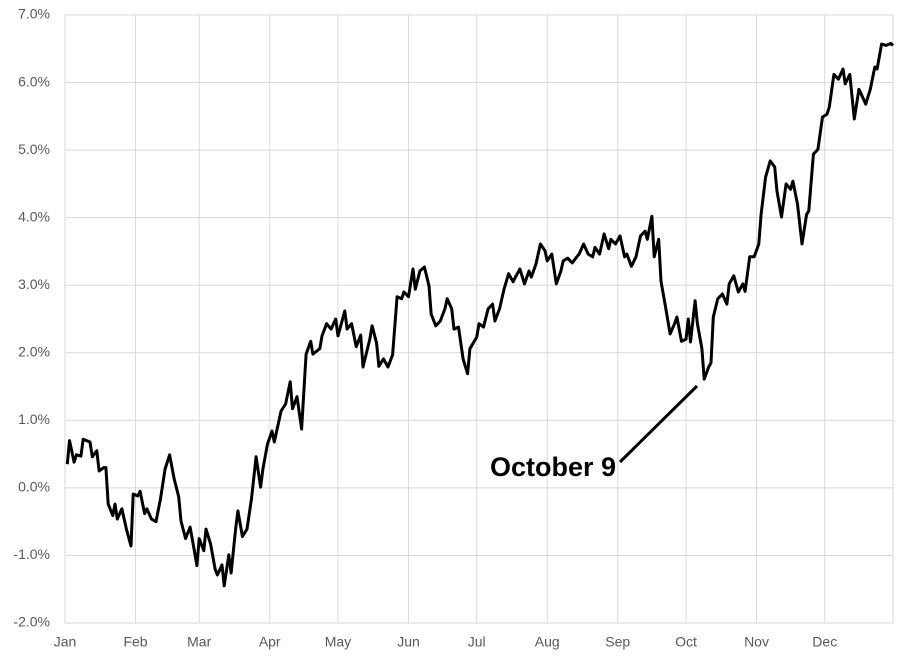 This screenshot has height=661, width=910. What do you see at coordinates (270, 642) in the screenshot?
I see `x-tick-label: Apr` at bounding box center [270, 642].